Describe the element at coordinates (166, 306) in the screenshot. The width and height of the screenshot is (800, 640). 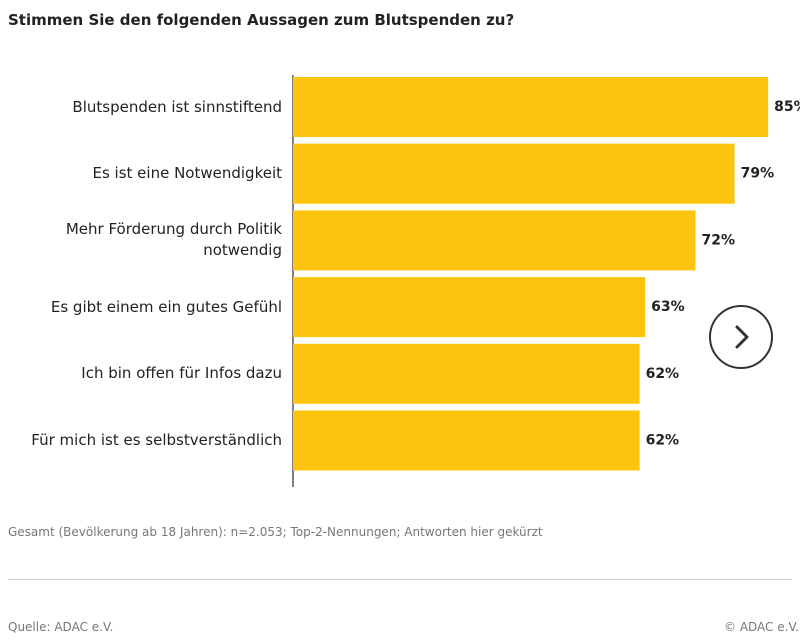
I see `category-label: Es gibt einem ein gutes Gefühl` at that location.